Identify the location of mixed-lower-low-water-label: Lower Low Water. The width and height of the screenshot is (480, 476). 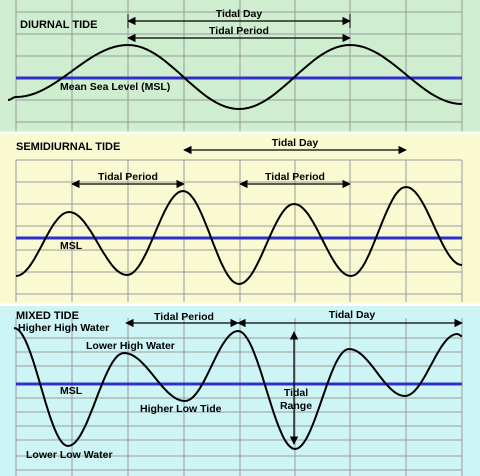
(69, 455).